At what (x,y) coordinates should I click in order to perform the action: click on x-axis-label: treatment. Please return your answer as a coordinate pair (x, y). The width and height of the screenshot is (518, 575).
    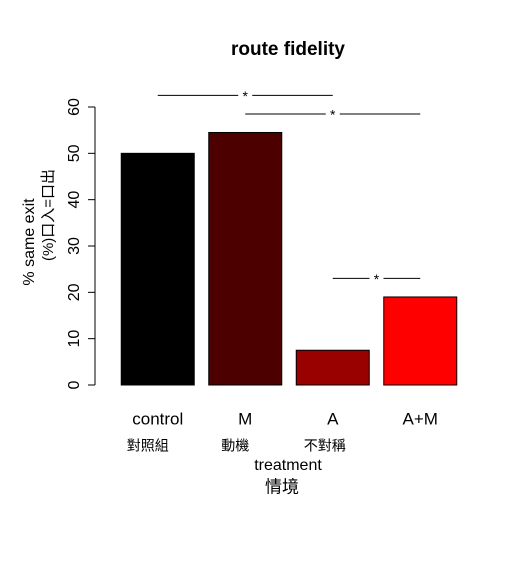
    Looking at the image, I should click on (288, 465).